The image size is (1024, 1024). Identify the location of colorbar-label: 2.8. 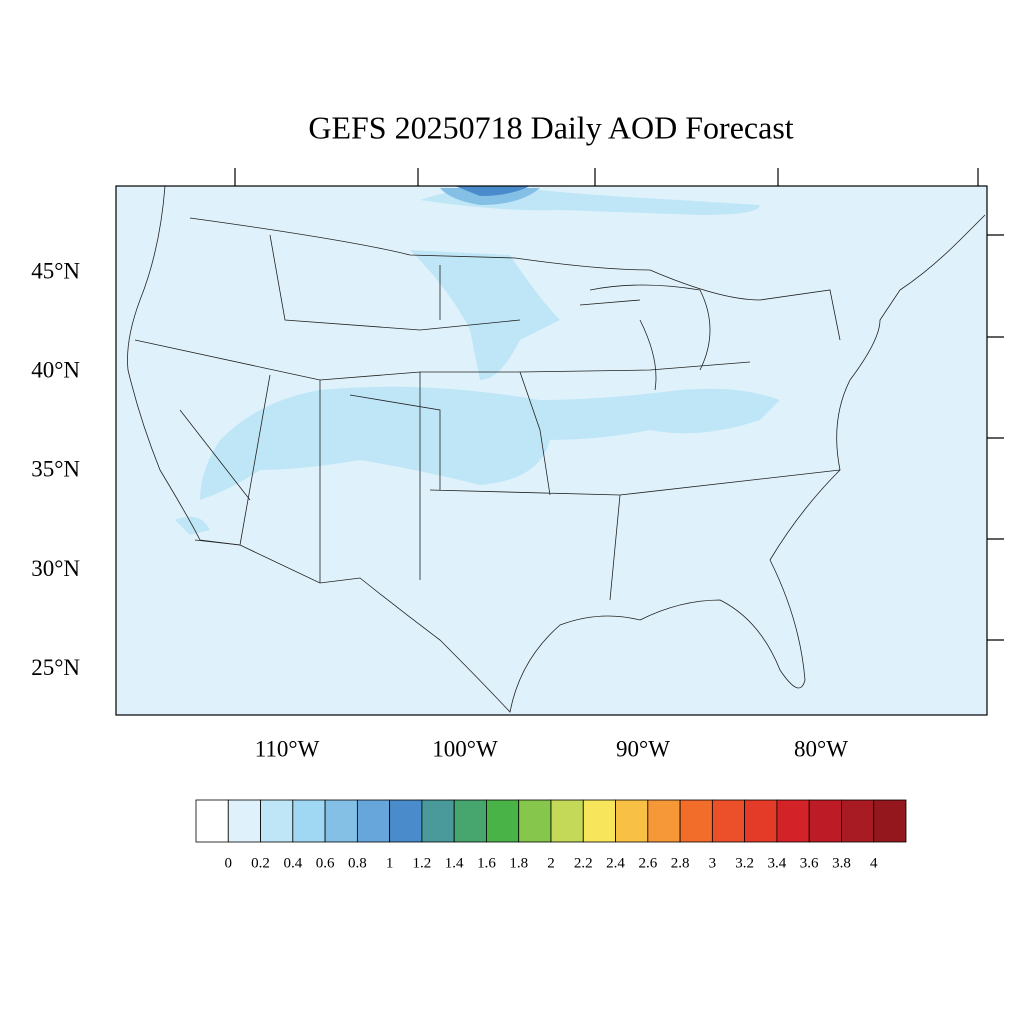
(680, 863).